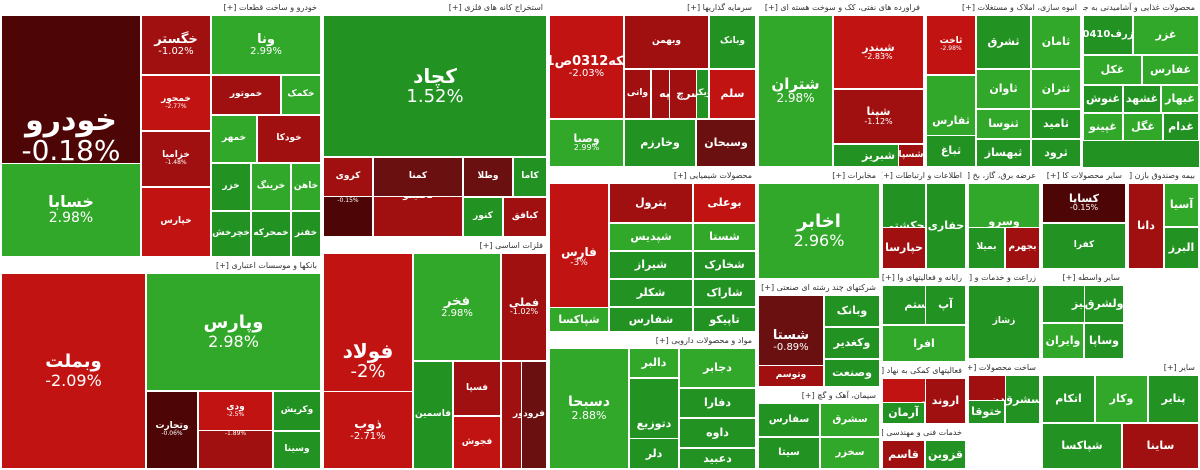 Image resolution: width=1200 pixels, height=470 pixels. I want to click on stock-tile: شپدیس, so click(651, 237).